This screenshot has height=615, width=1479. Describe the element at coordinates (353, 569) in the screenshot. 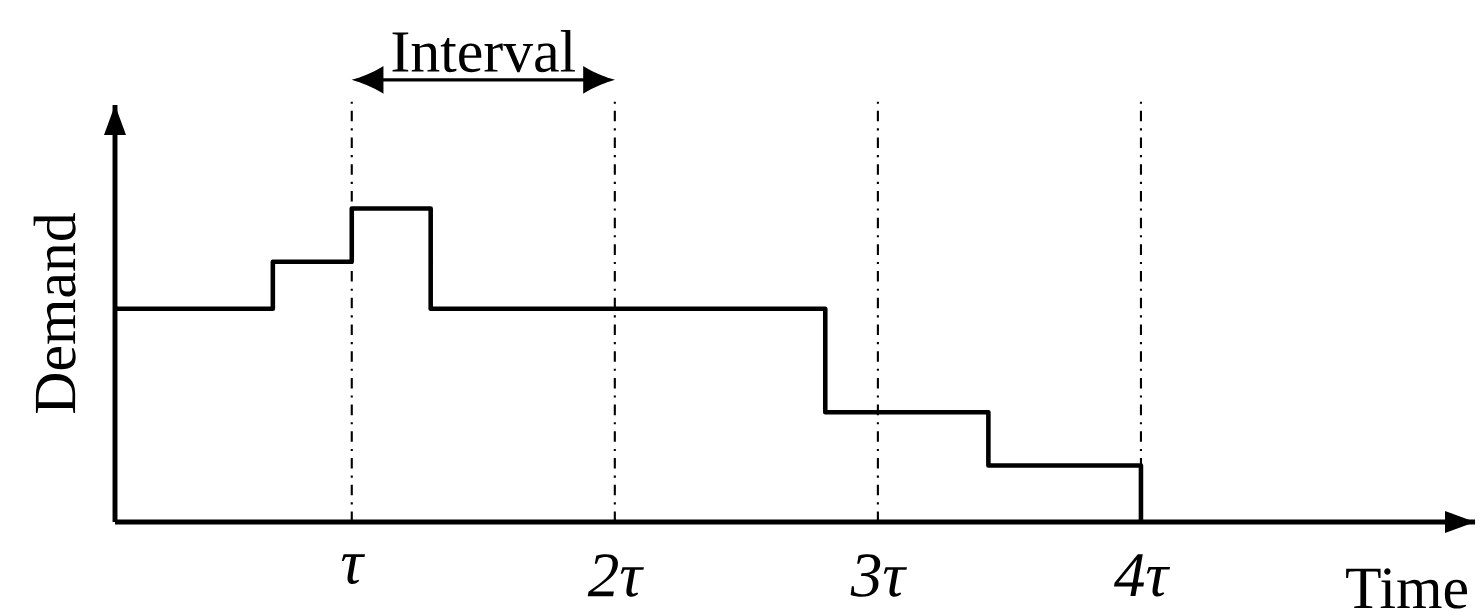

I see `x-tick-label: τ` at that location.